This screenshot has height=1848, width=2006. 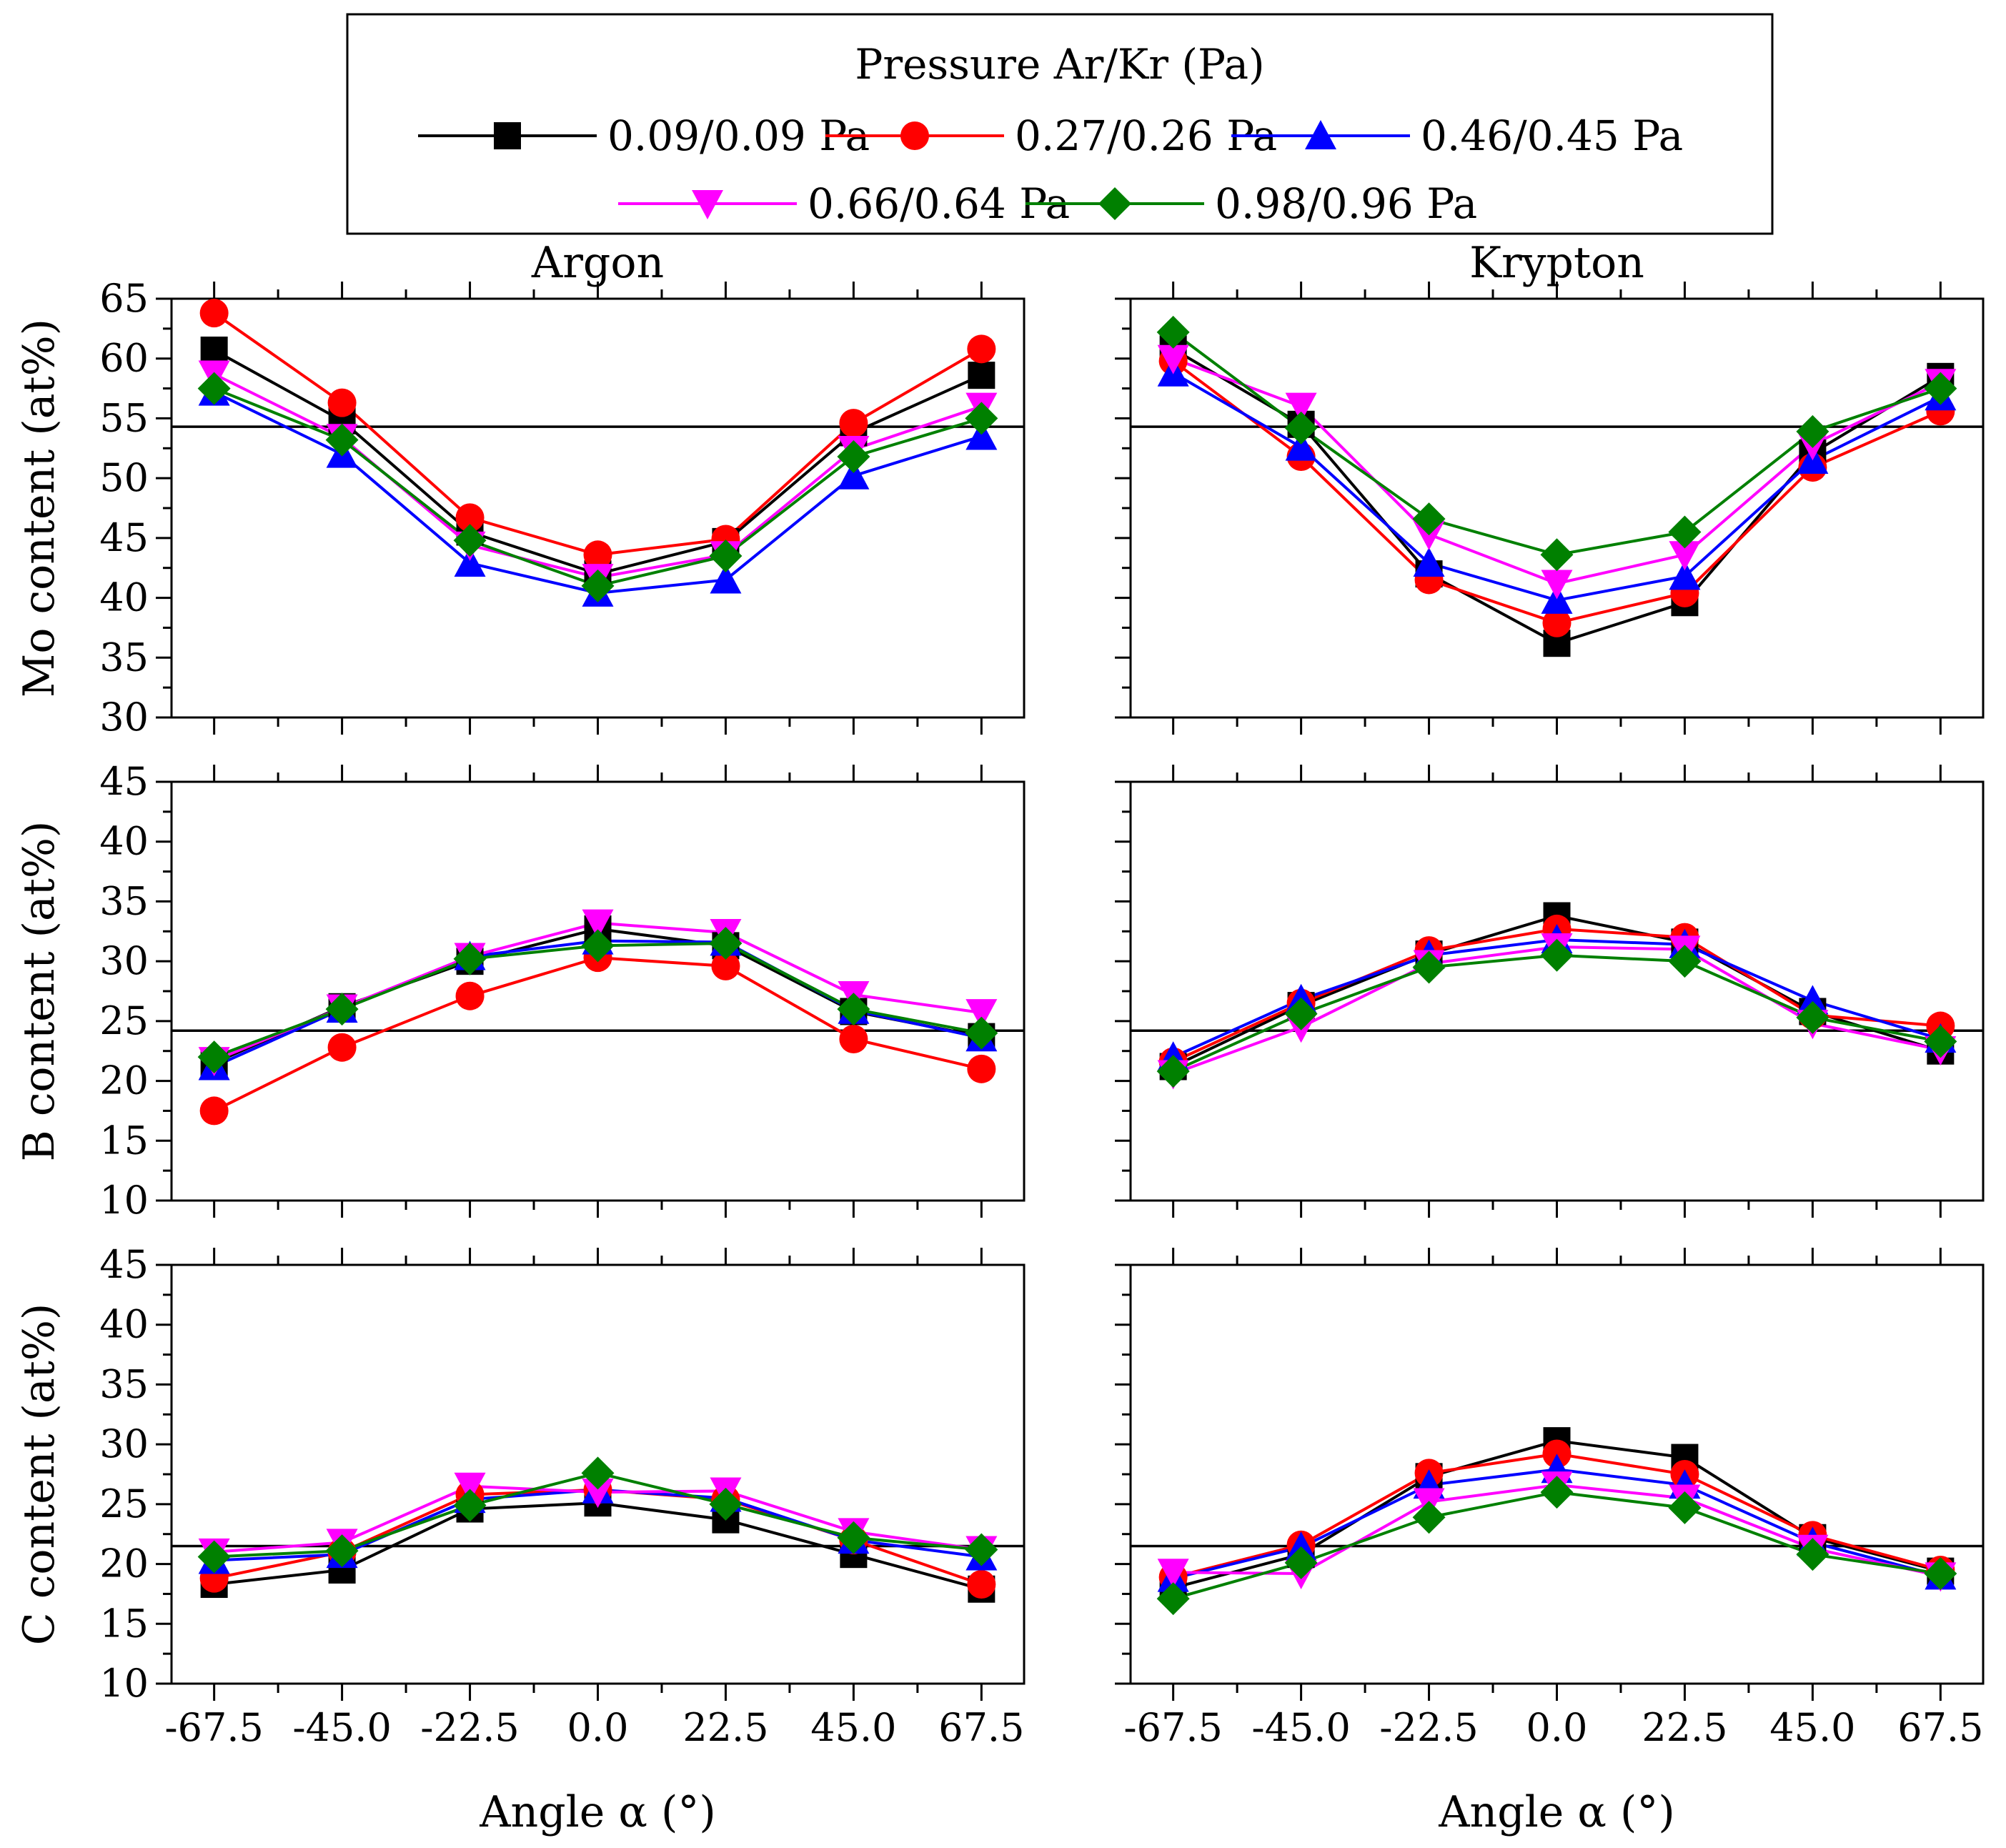 What do you see at coordinates (1346, 204) in the screenshot?
I see `legend-label: 0.98/0.96 Pa` at bounding box center [1346, 204].